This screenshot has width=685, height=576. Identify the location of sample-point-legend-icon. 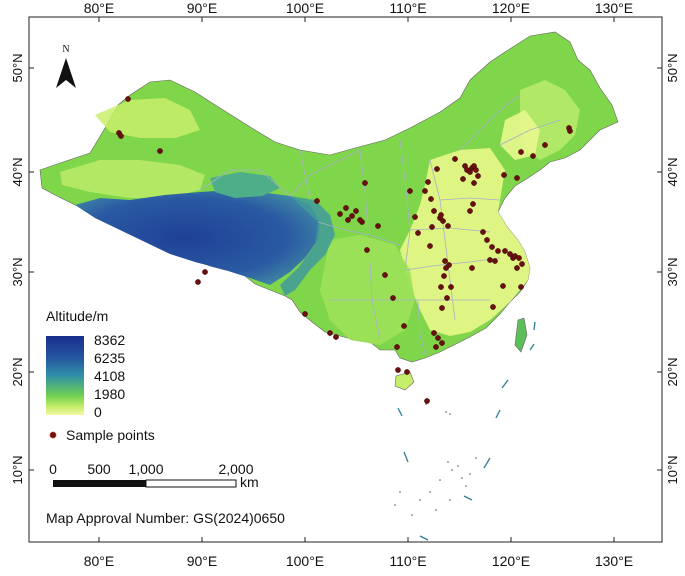
(53, 435).